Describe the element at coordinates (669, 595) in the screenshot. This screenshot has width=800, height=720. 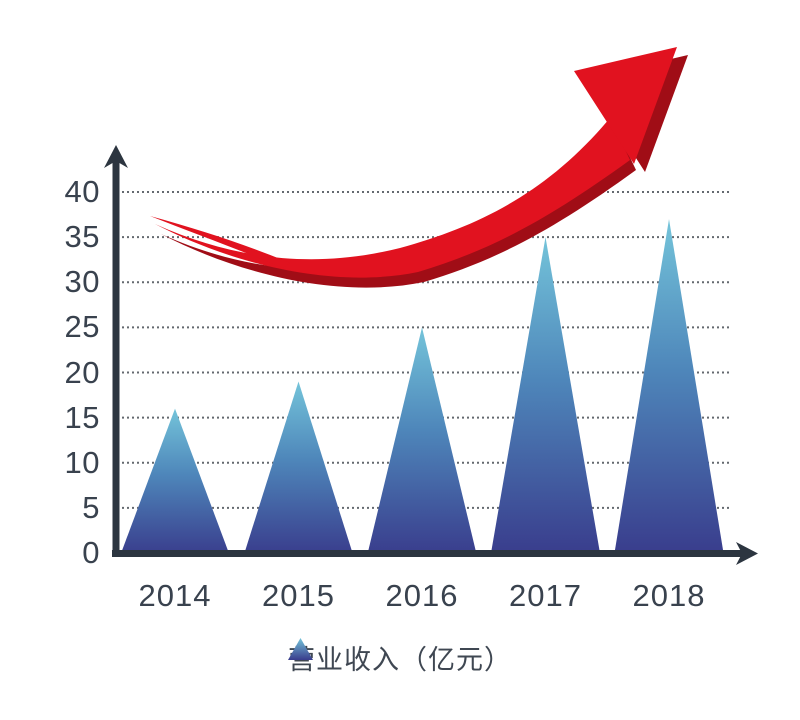
I see `x-tick-label-2018: 2018` at that location.